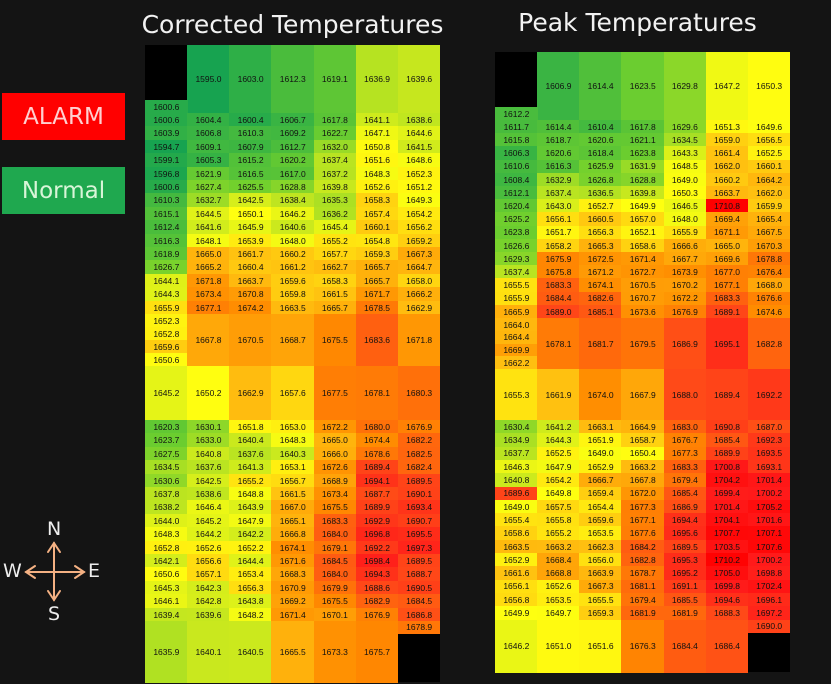 The image size is (831, 684). I want to click on temperature-cell: 1677.3, so click(643, 506).